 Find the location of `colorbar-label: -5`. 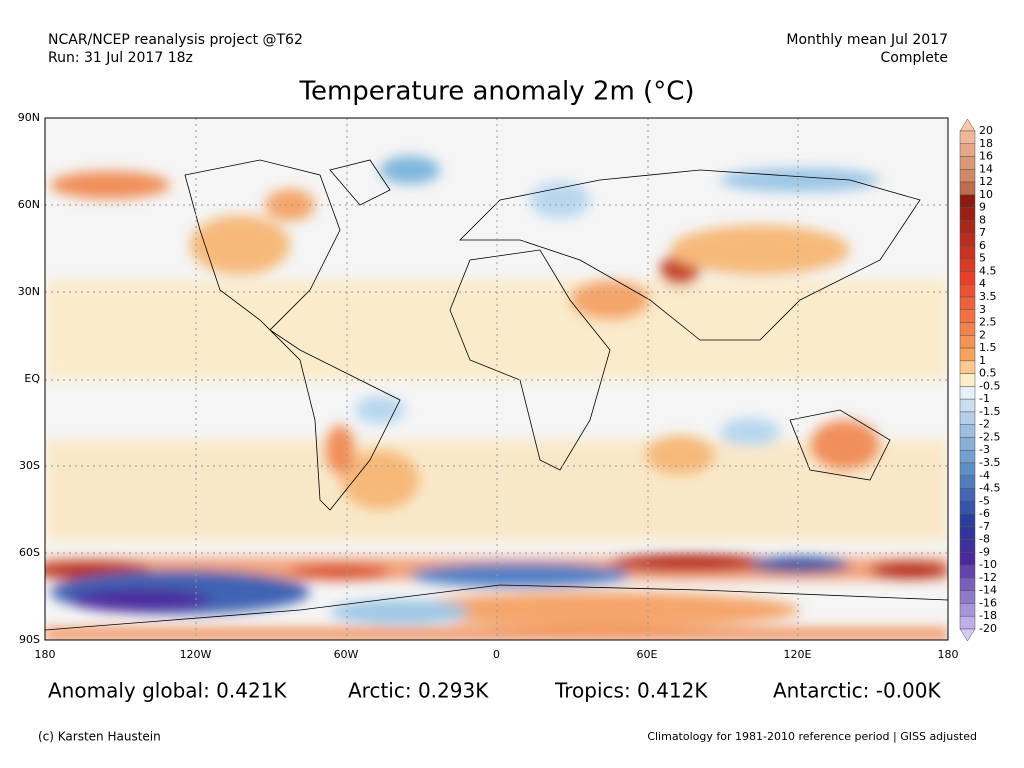

colorbar-label: -5 is located at coordinates (984, 500).